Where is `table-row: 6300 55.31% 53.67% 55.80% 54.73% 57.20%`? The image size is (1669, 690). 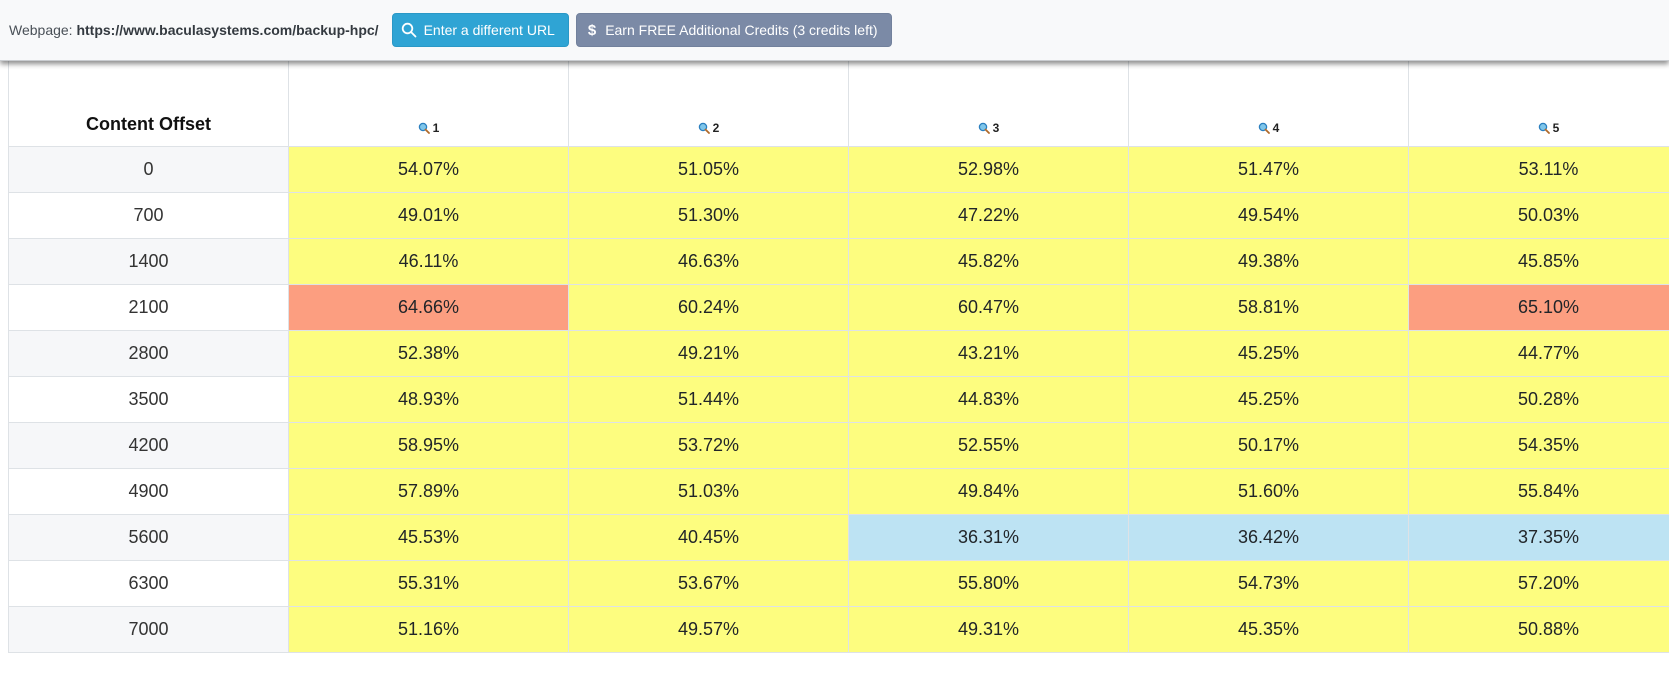
table-row: 6300 55.31% 53.67% 55.80% 54.73% 57.20% is located at coordinates (838, 583).